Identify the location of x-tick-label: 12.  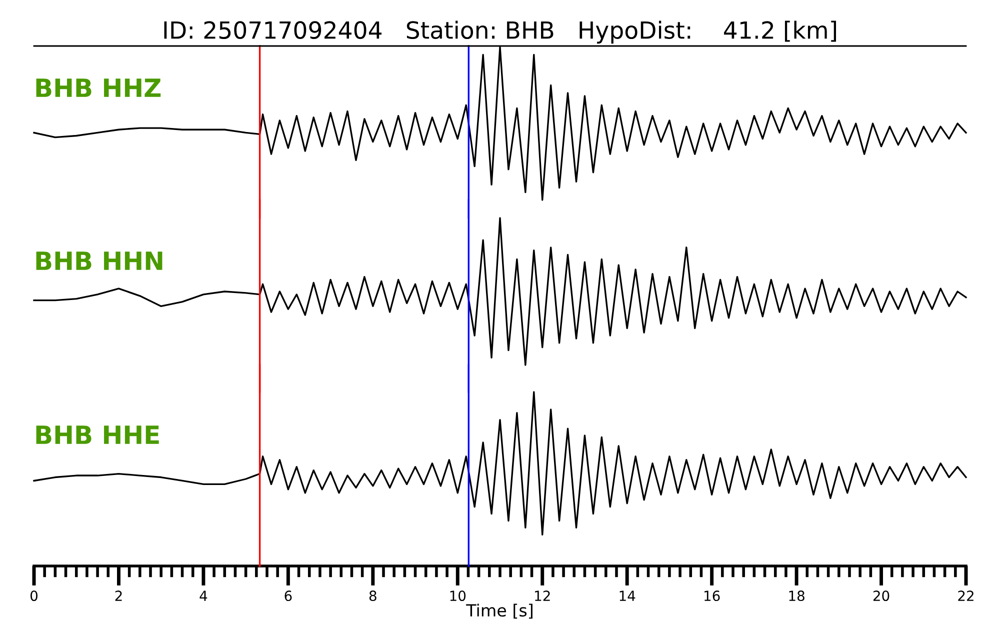
(542, 595).